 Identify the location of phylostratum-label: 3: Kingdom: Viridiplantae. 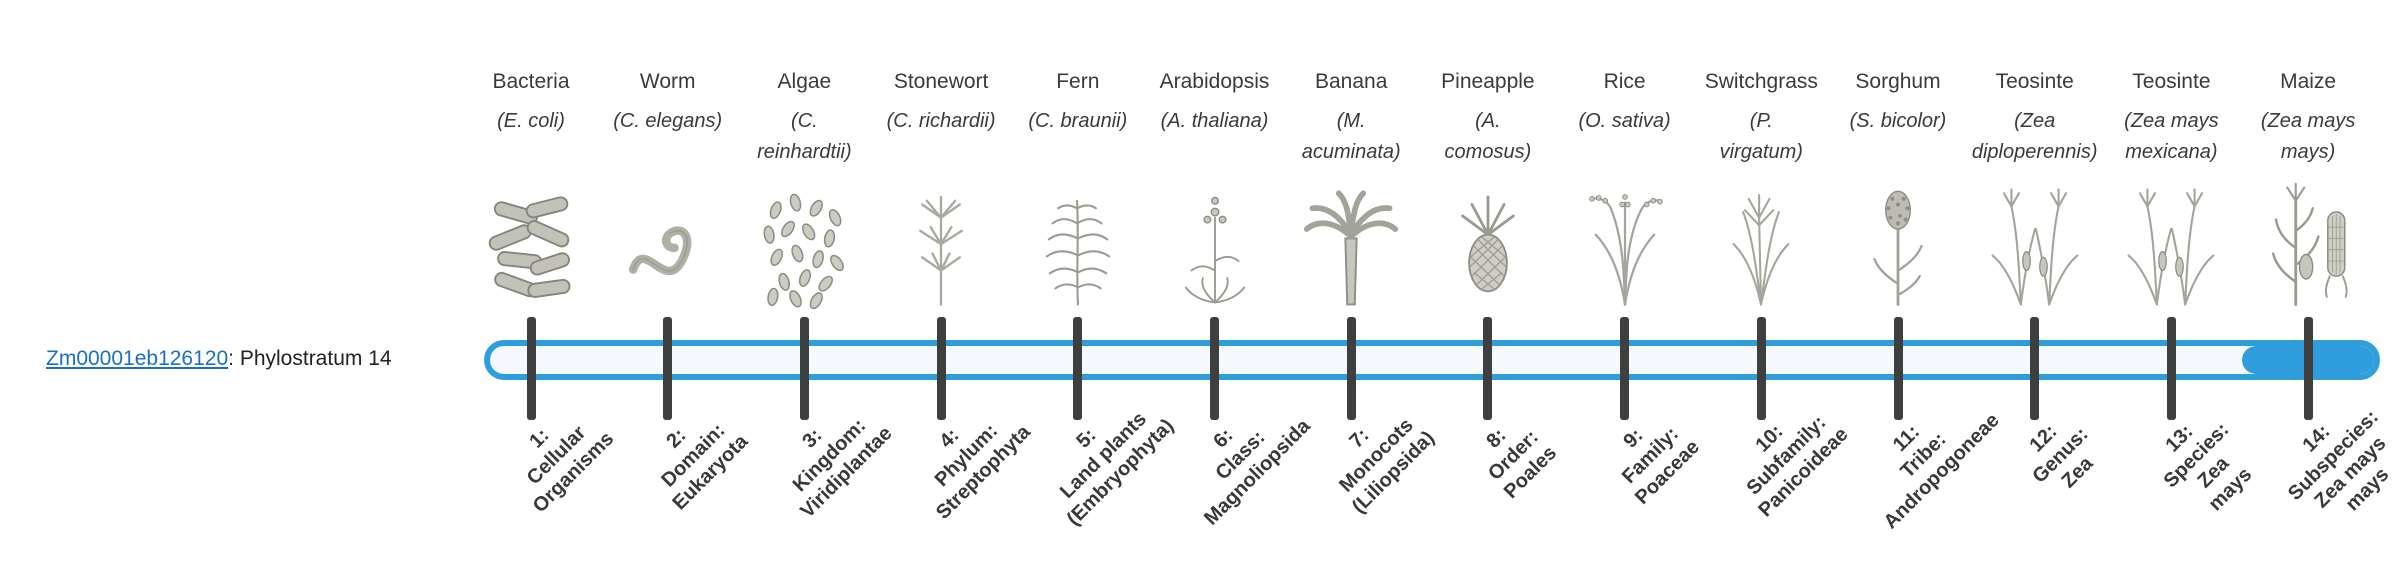
(843, 468).